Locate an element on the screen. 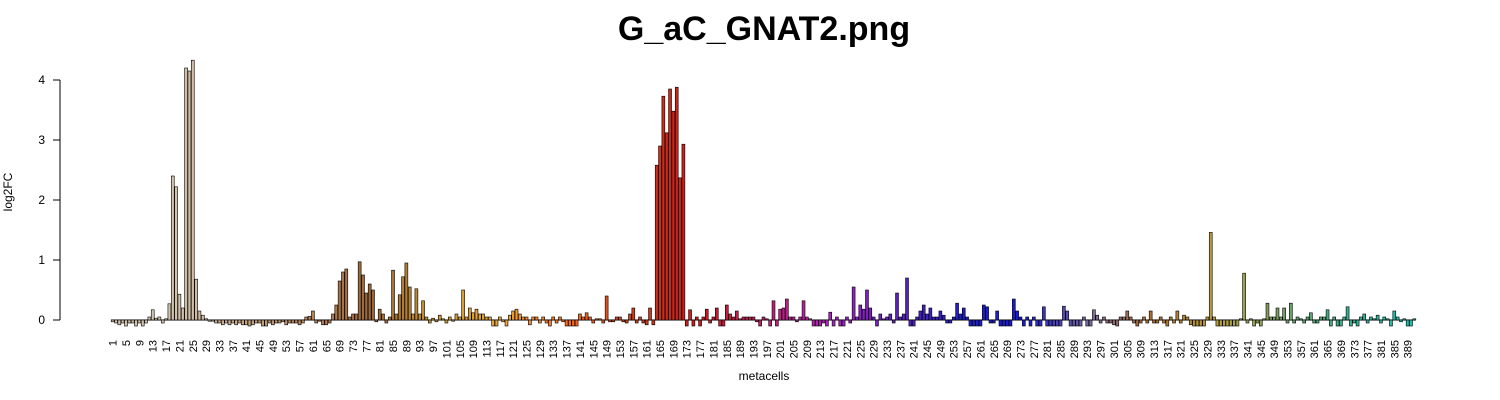  x-tick-label: 285 is located at coordinates (1062, 349).